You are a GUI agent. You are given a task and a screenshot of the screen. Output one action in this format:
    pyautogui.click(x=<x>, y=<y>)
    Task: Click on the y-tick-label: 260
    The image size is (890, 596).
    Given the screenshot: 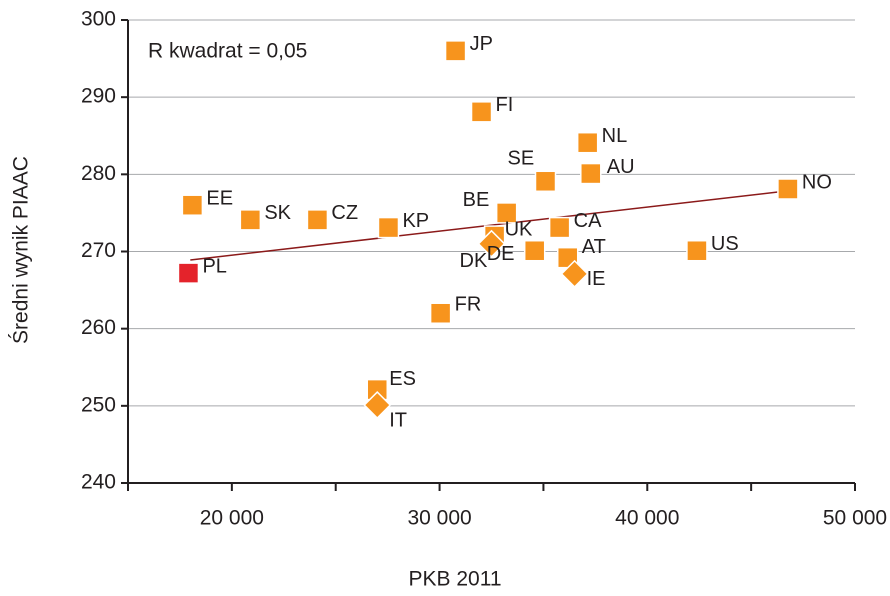 What is the action you would take?
    pyautogui.click(x=98, y=327)
    